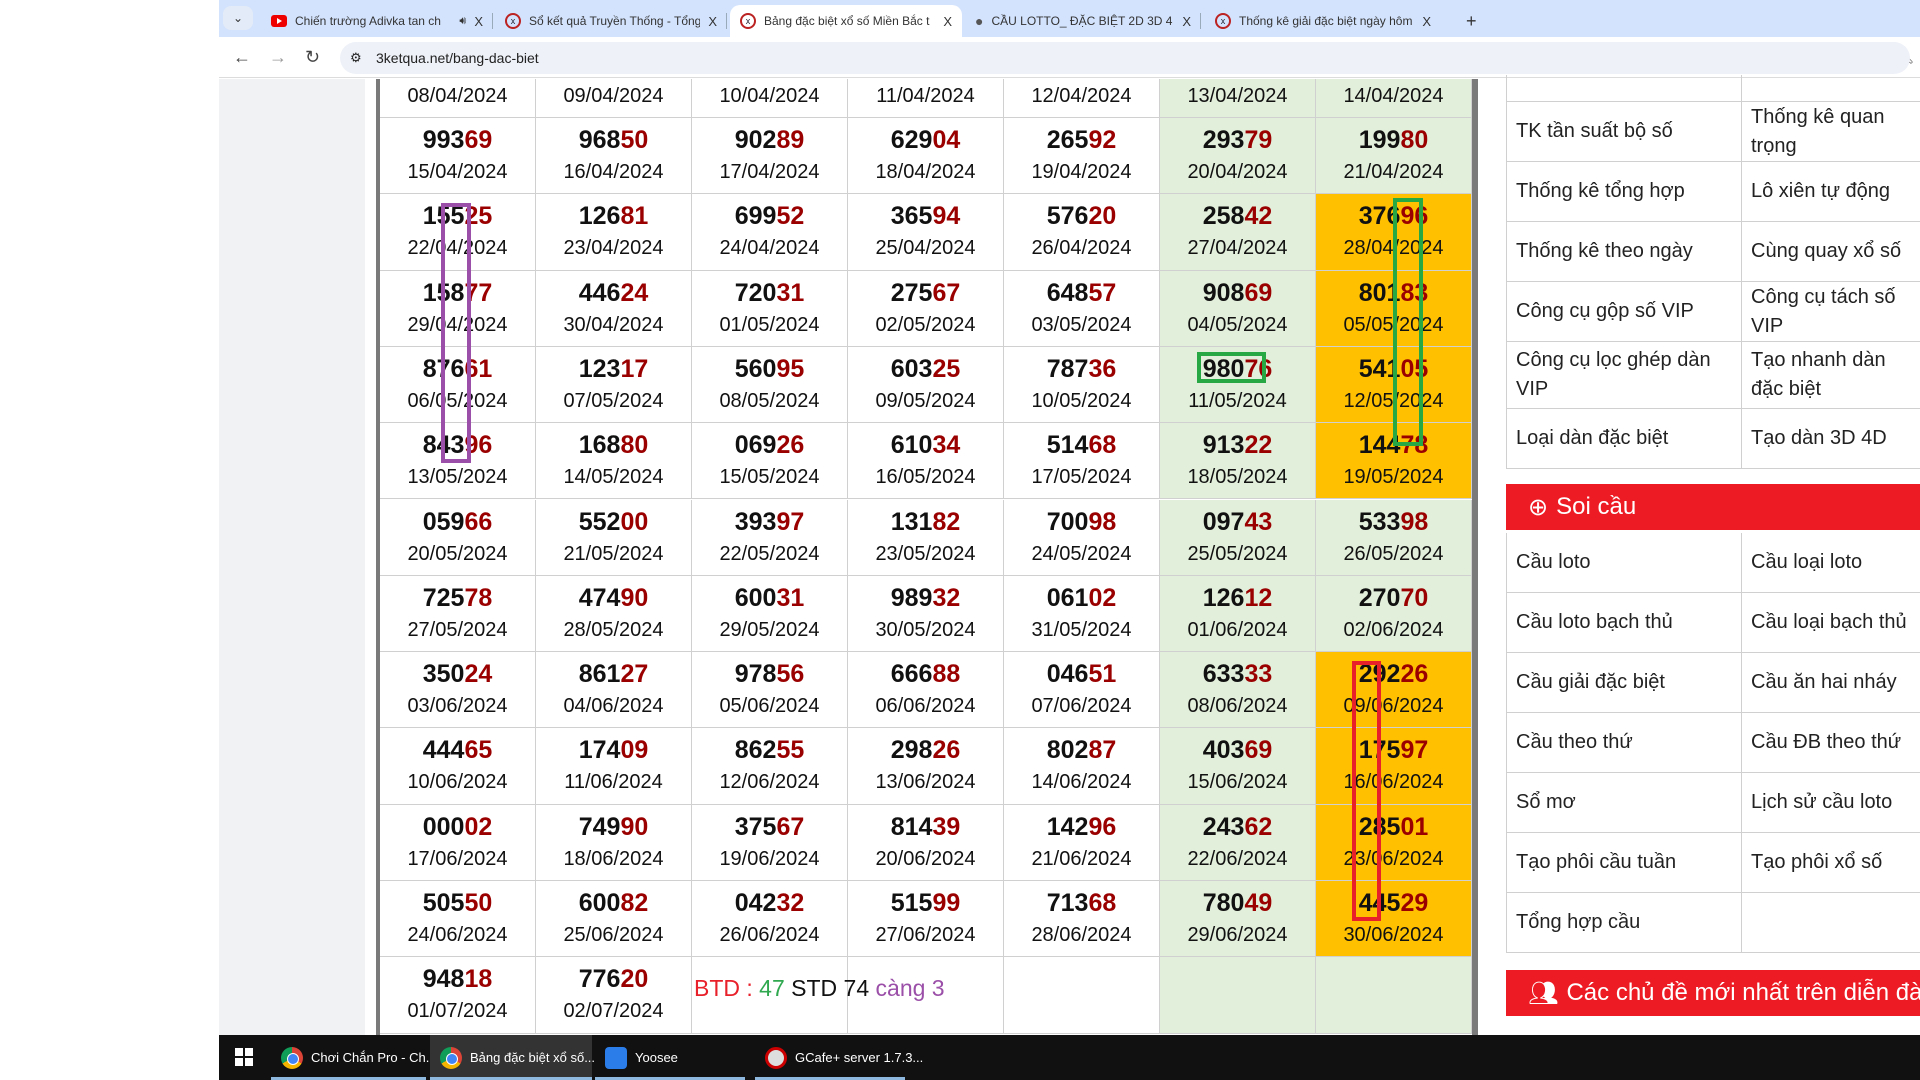 The height and width of the screenshot is (1080, 1920). Describe the element at coordinates (634, 903) in the screenshot. I see `number-tail: 82` at that location.